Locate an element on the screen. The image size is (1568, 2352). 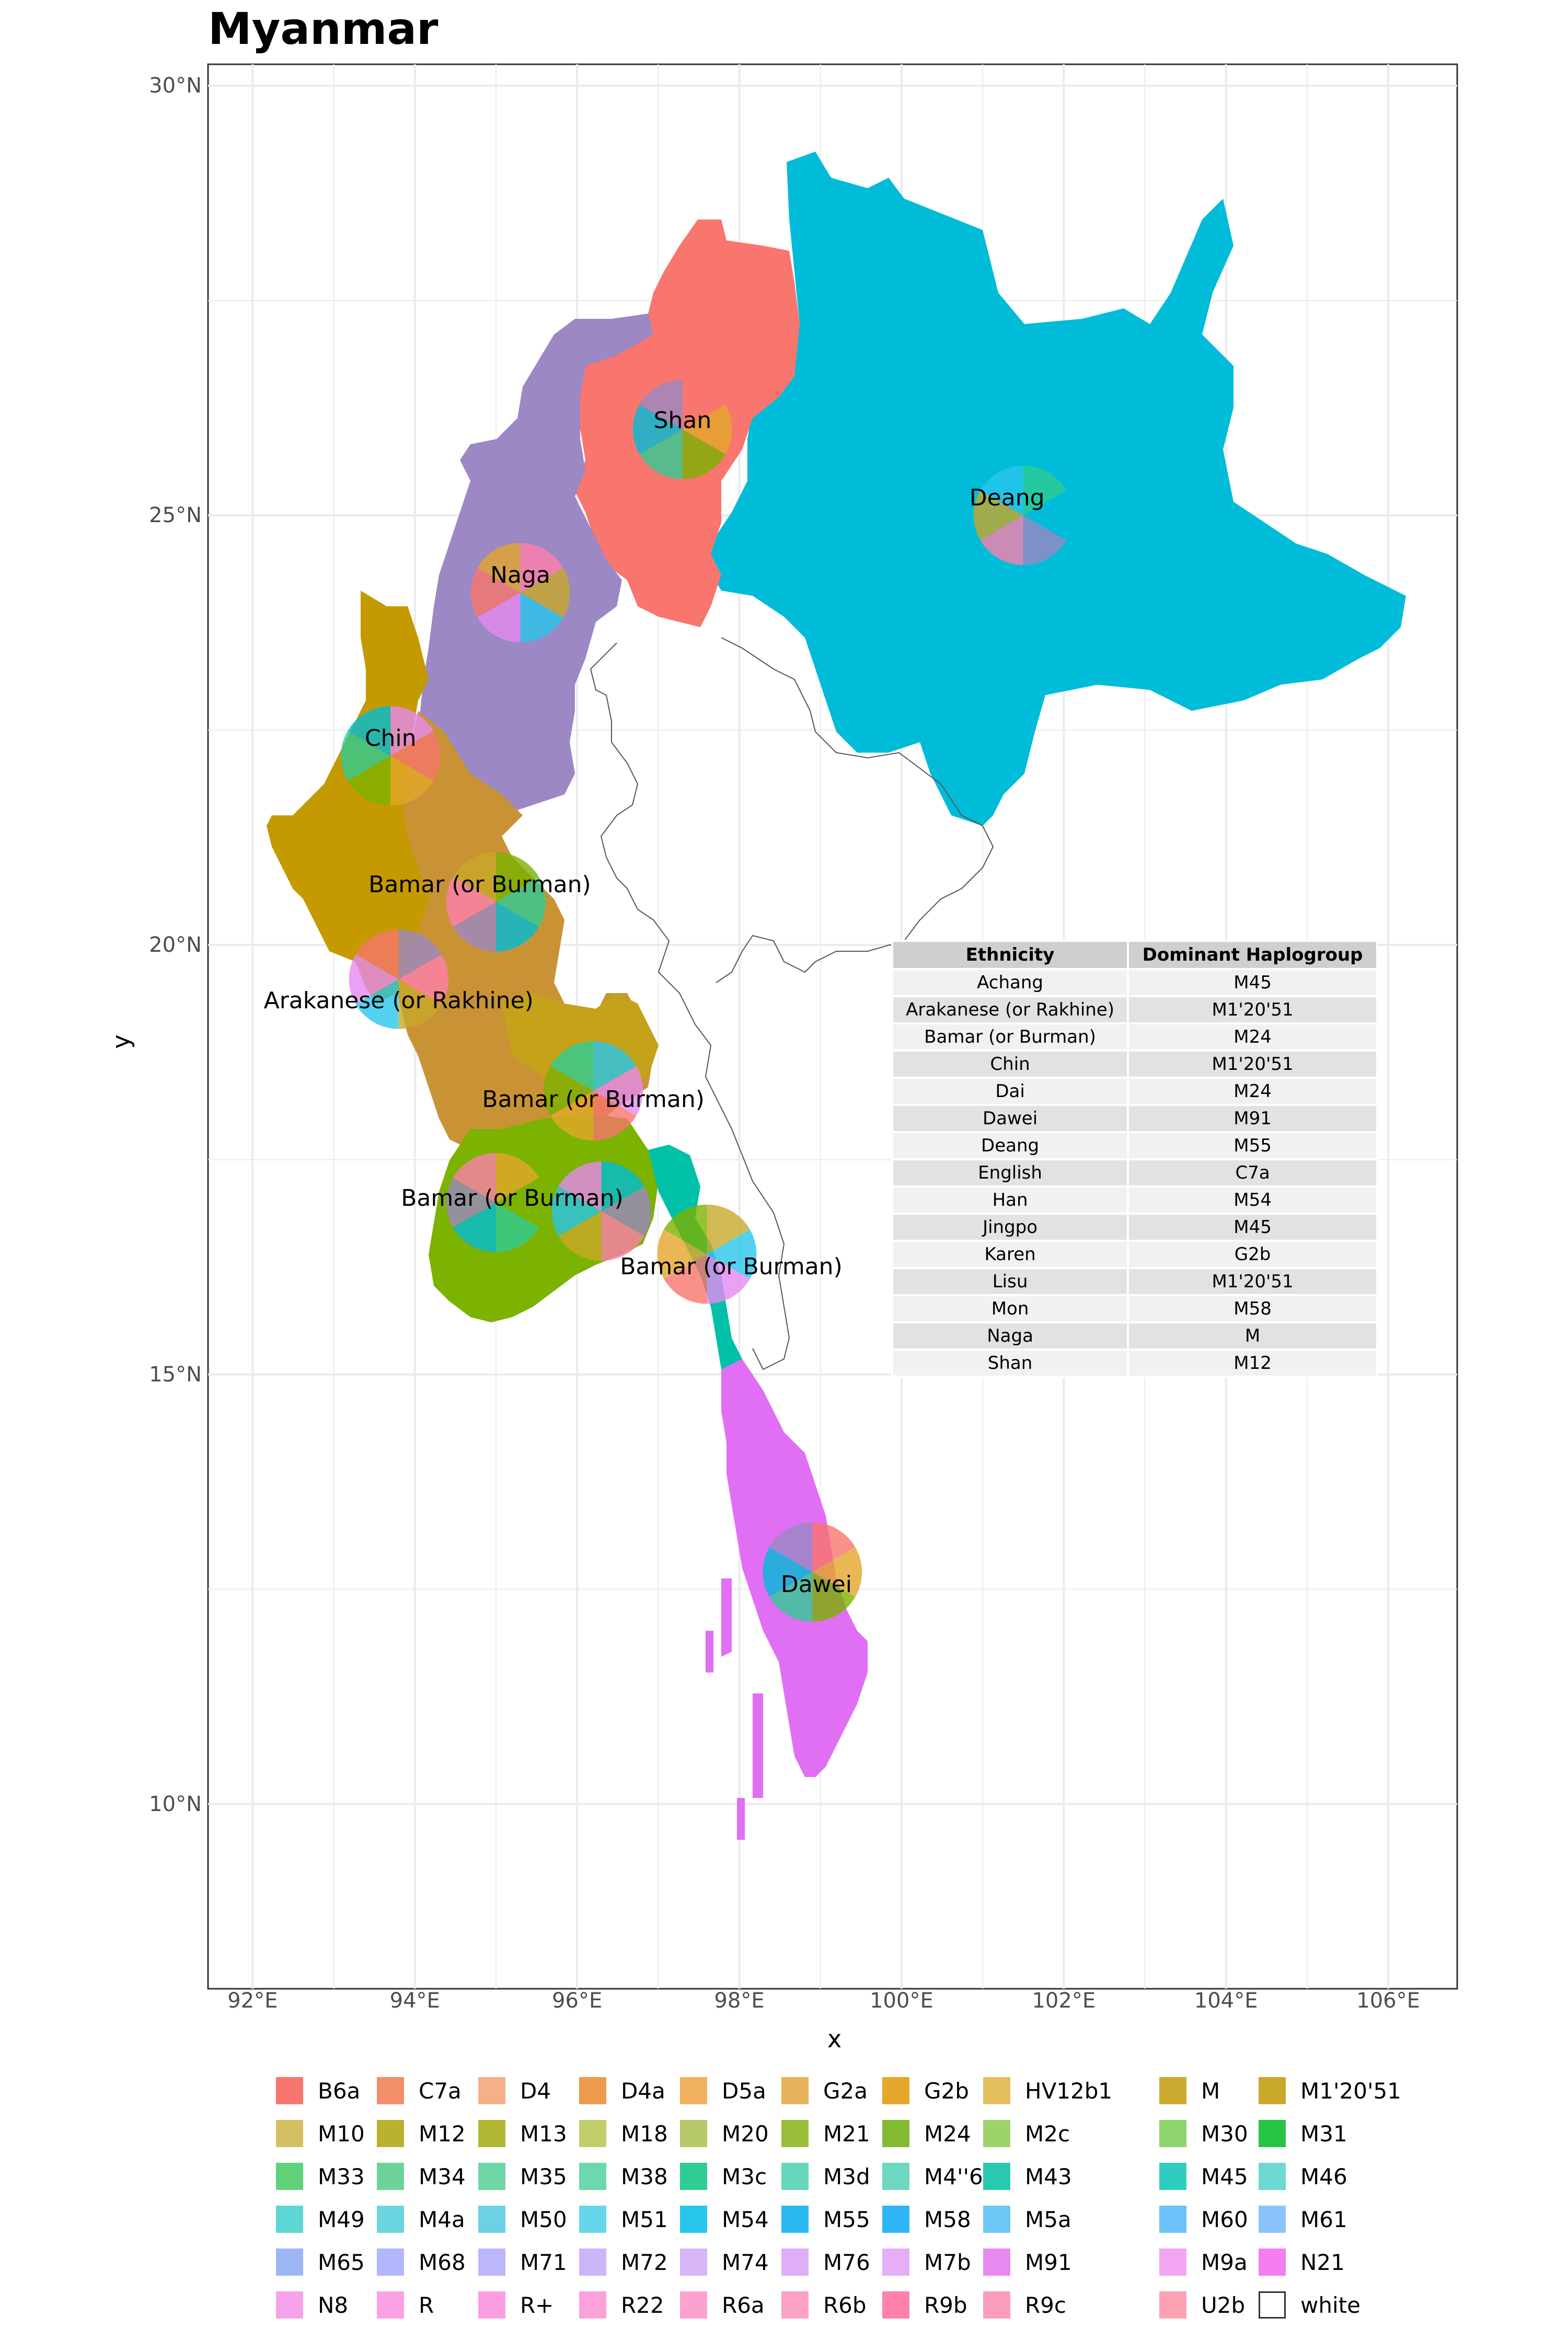
x-axis-title: x is located at coordinates (834, 2039).